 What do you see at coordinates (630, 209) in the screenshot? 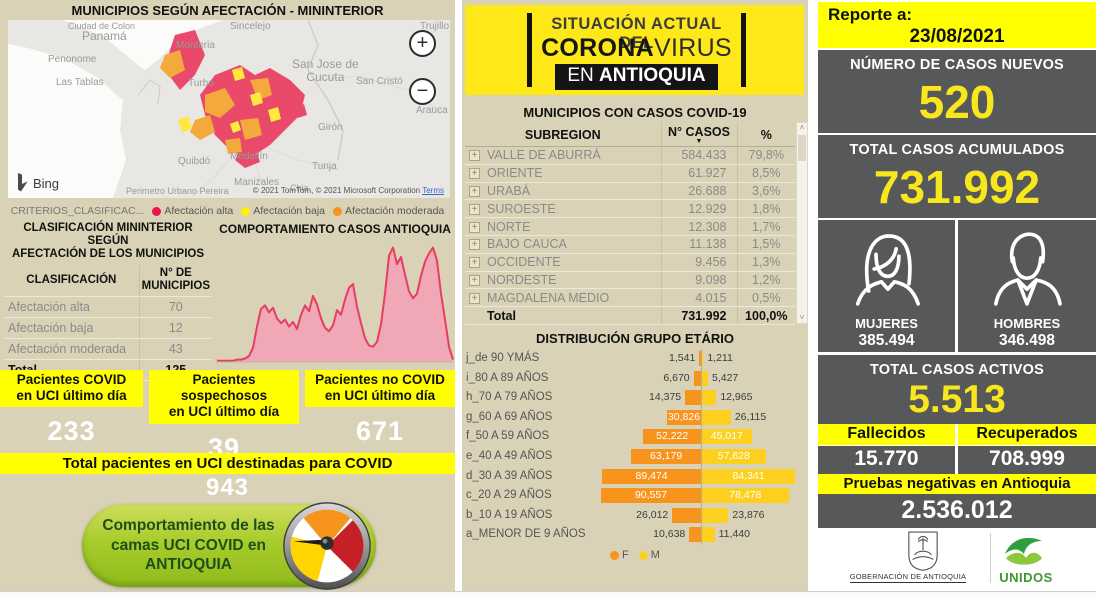
I see `subregion-row: + SUROESTE 12.929 1,8%` at bounding box center [630, 209].